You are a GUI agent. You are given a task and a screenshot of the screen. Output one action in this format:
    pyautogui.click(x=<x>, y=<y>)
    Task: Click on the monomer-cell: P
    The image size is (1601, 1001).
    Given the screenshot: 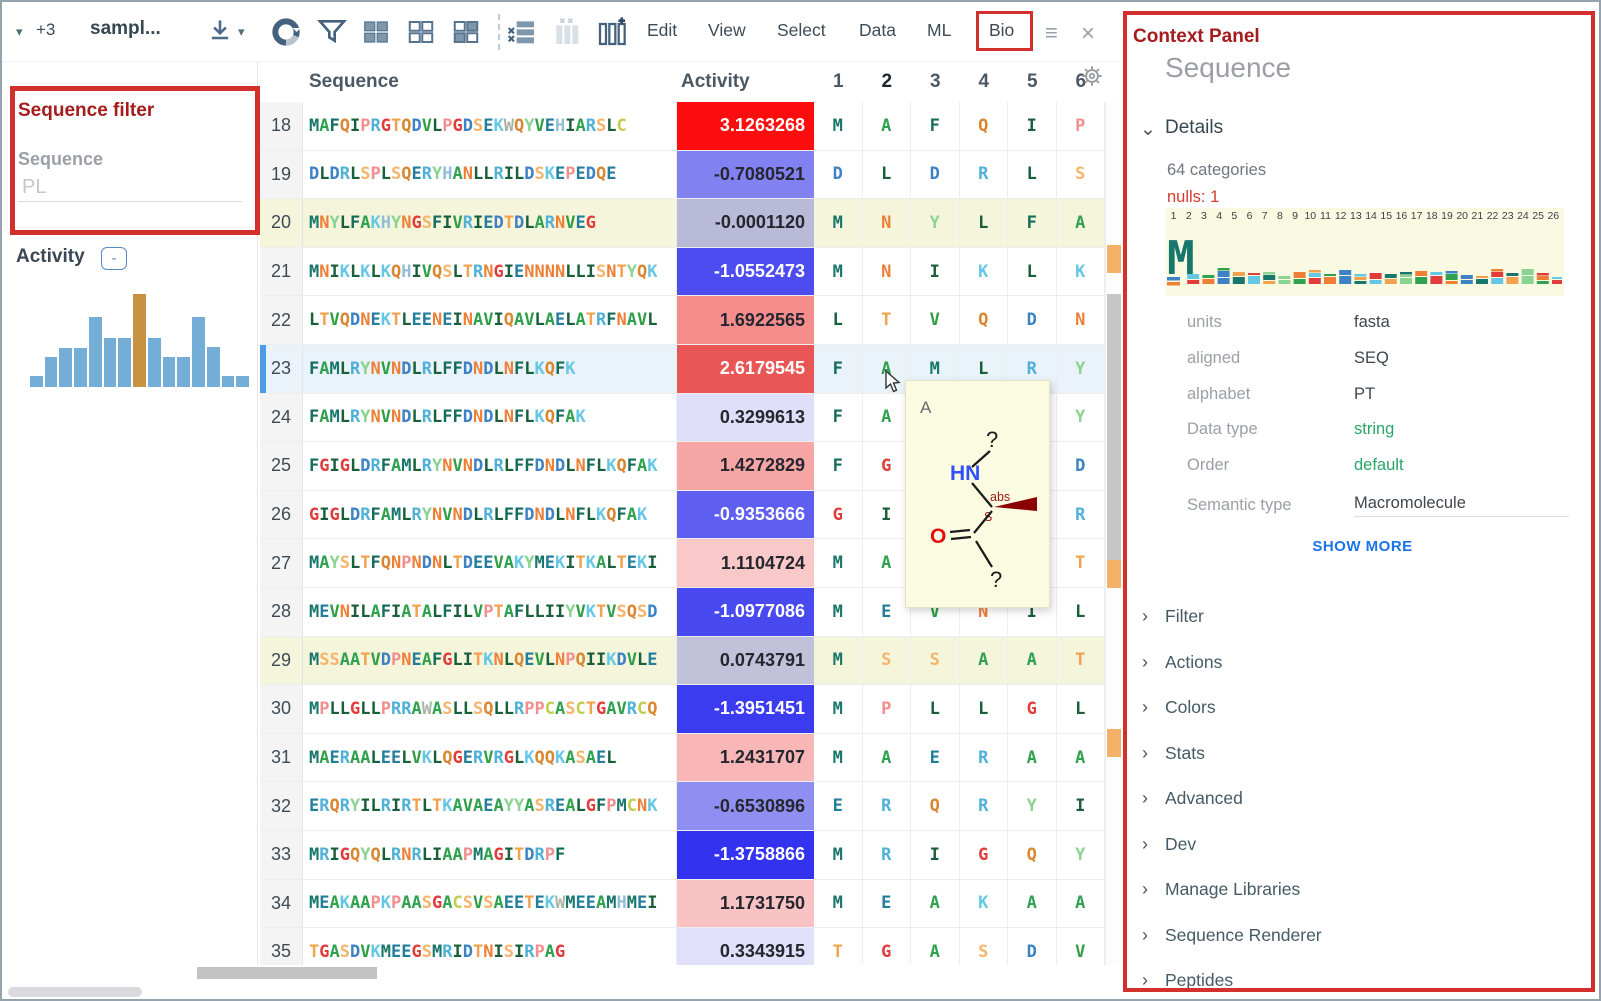 What is the action you would take?
    pyautogui.click(x=887, y=709)
    